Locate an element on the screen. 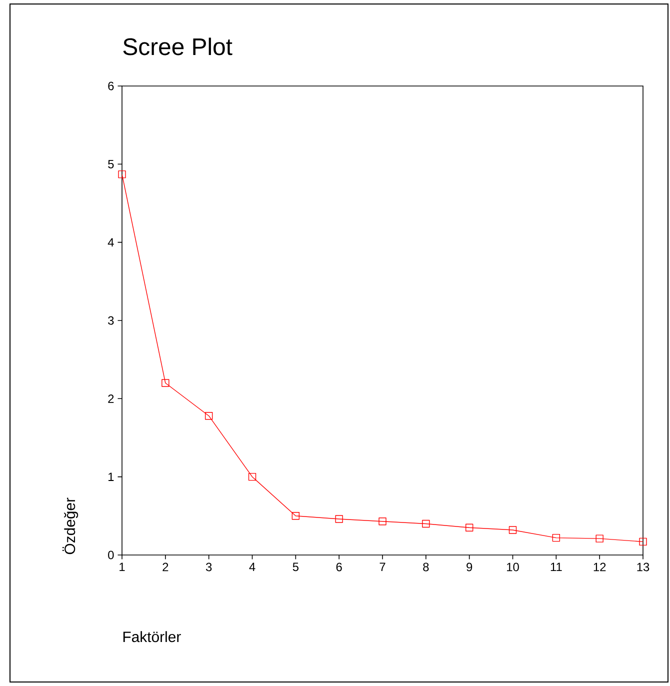 The height and width of the screenshot is (686, 670). y-tick-label: 4 is located at coordinates (111, 242).